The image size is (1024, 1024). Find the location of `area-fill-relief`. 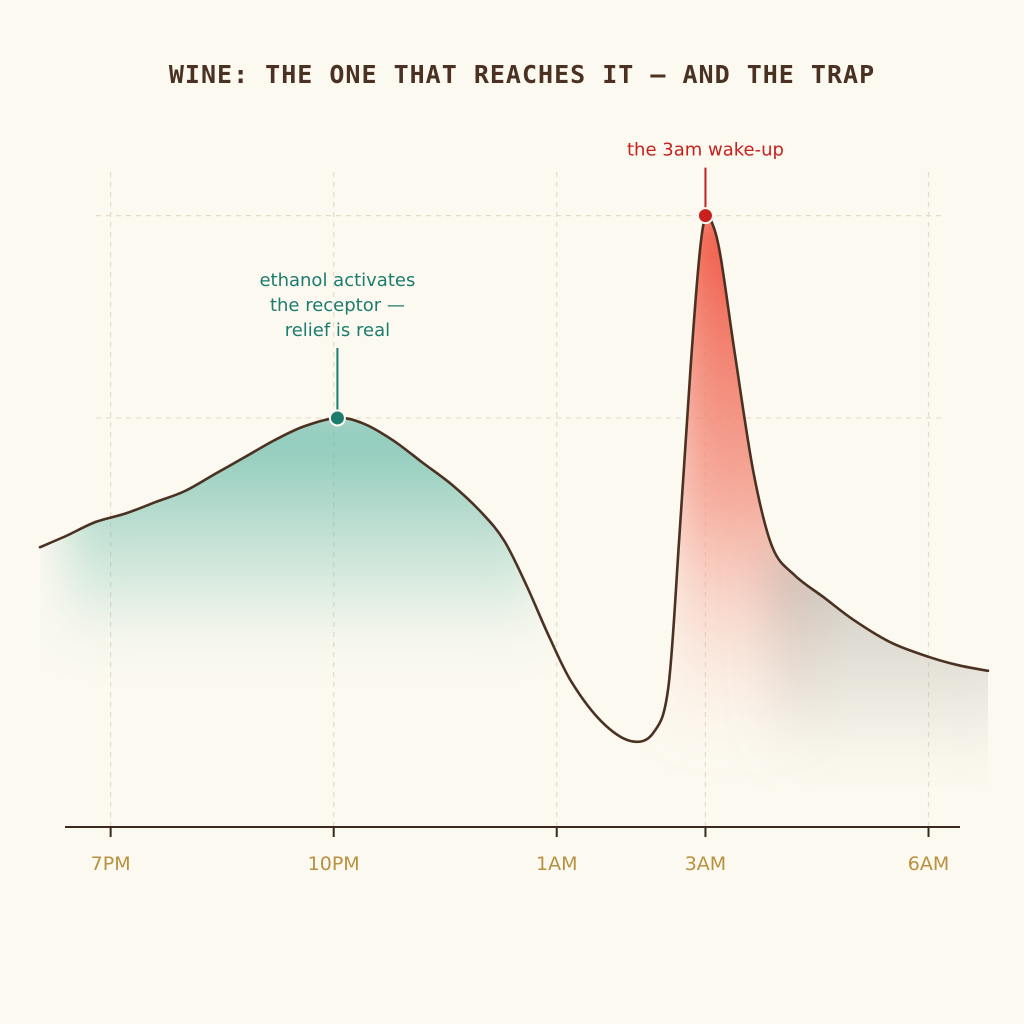

area-fill-relief is located at coordinates (304, 525).